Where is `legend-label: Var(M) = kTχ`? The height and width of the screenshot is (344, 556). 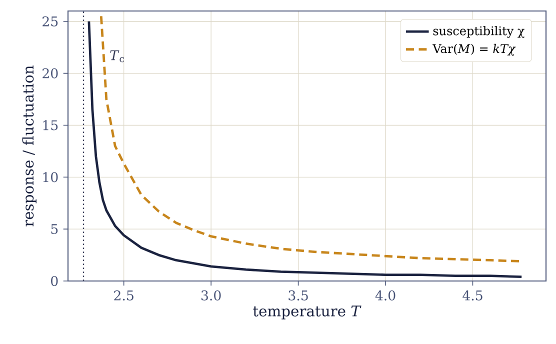 legend-label: Var(M) = kTχ is located at coordinates (474, 50).